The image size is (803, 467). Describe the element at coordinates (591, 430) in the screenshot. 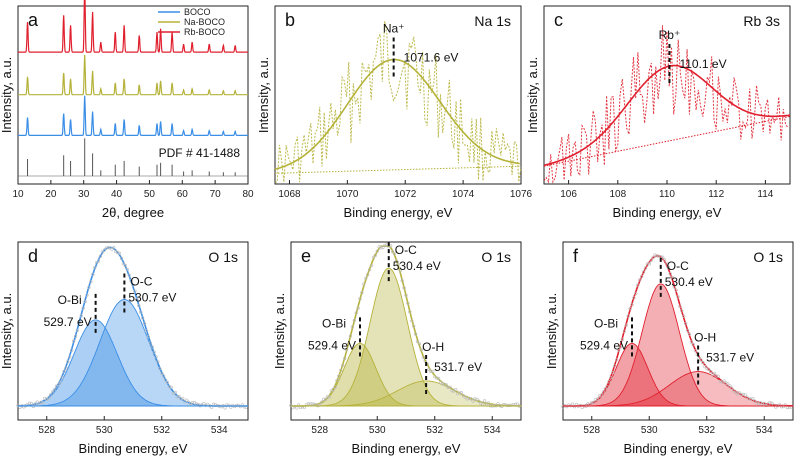

I see `x-tick-label: 528` at that location.